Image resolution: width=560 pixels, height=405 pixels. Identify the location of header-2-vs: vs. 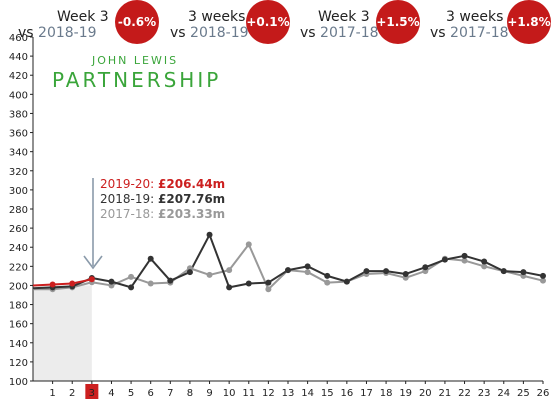
(178, 33).